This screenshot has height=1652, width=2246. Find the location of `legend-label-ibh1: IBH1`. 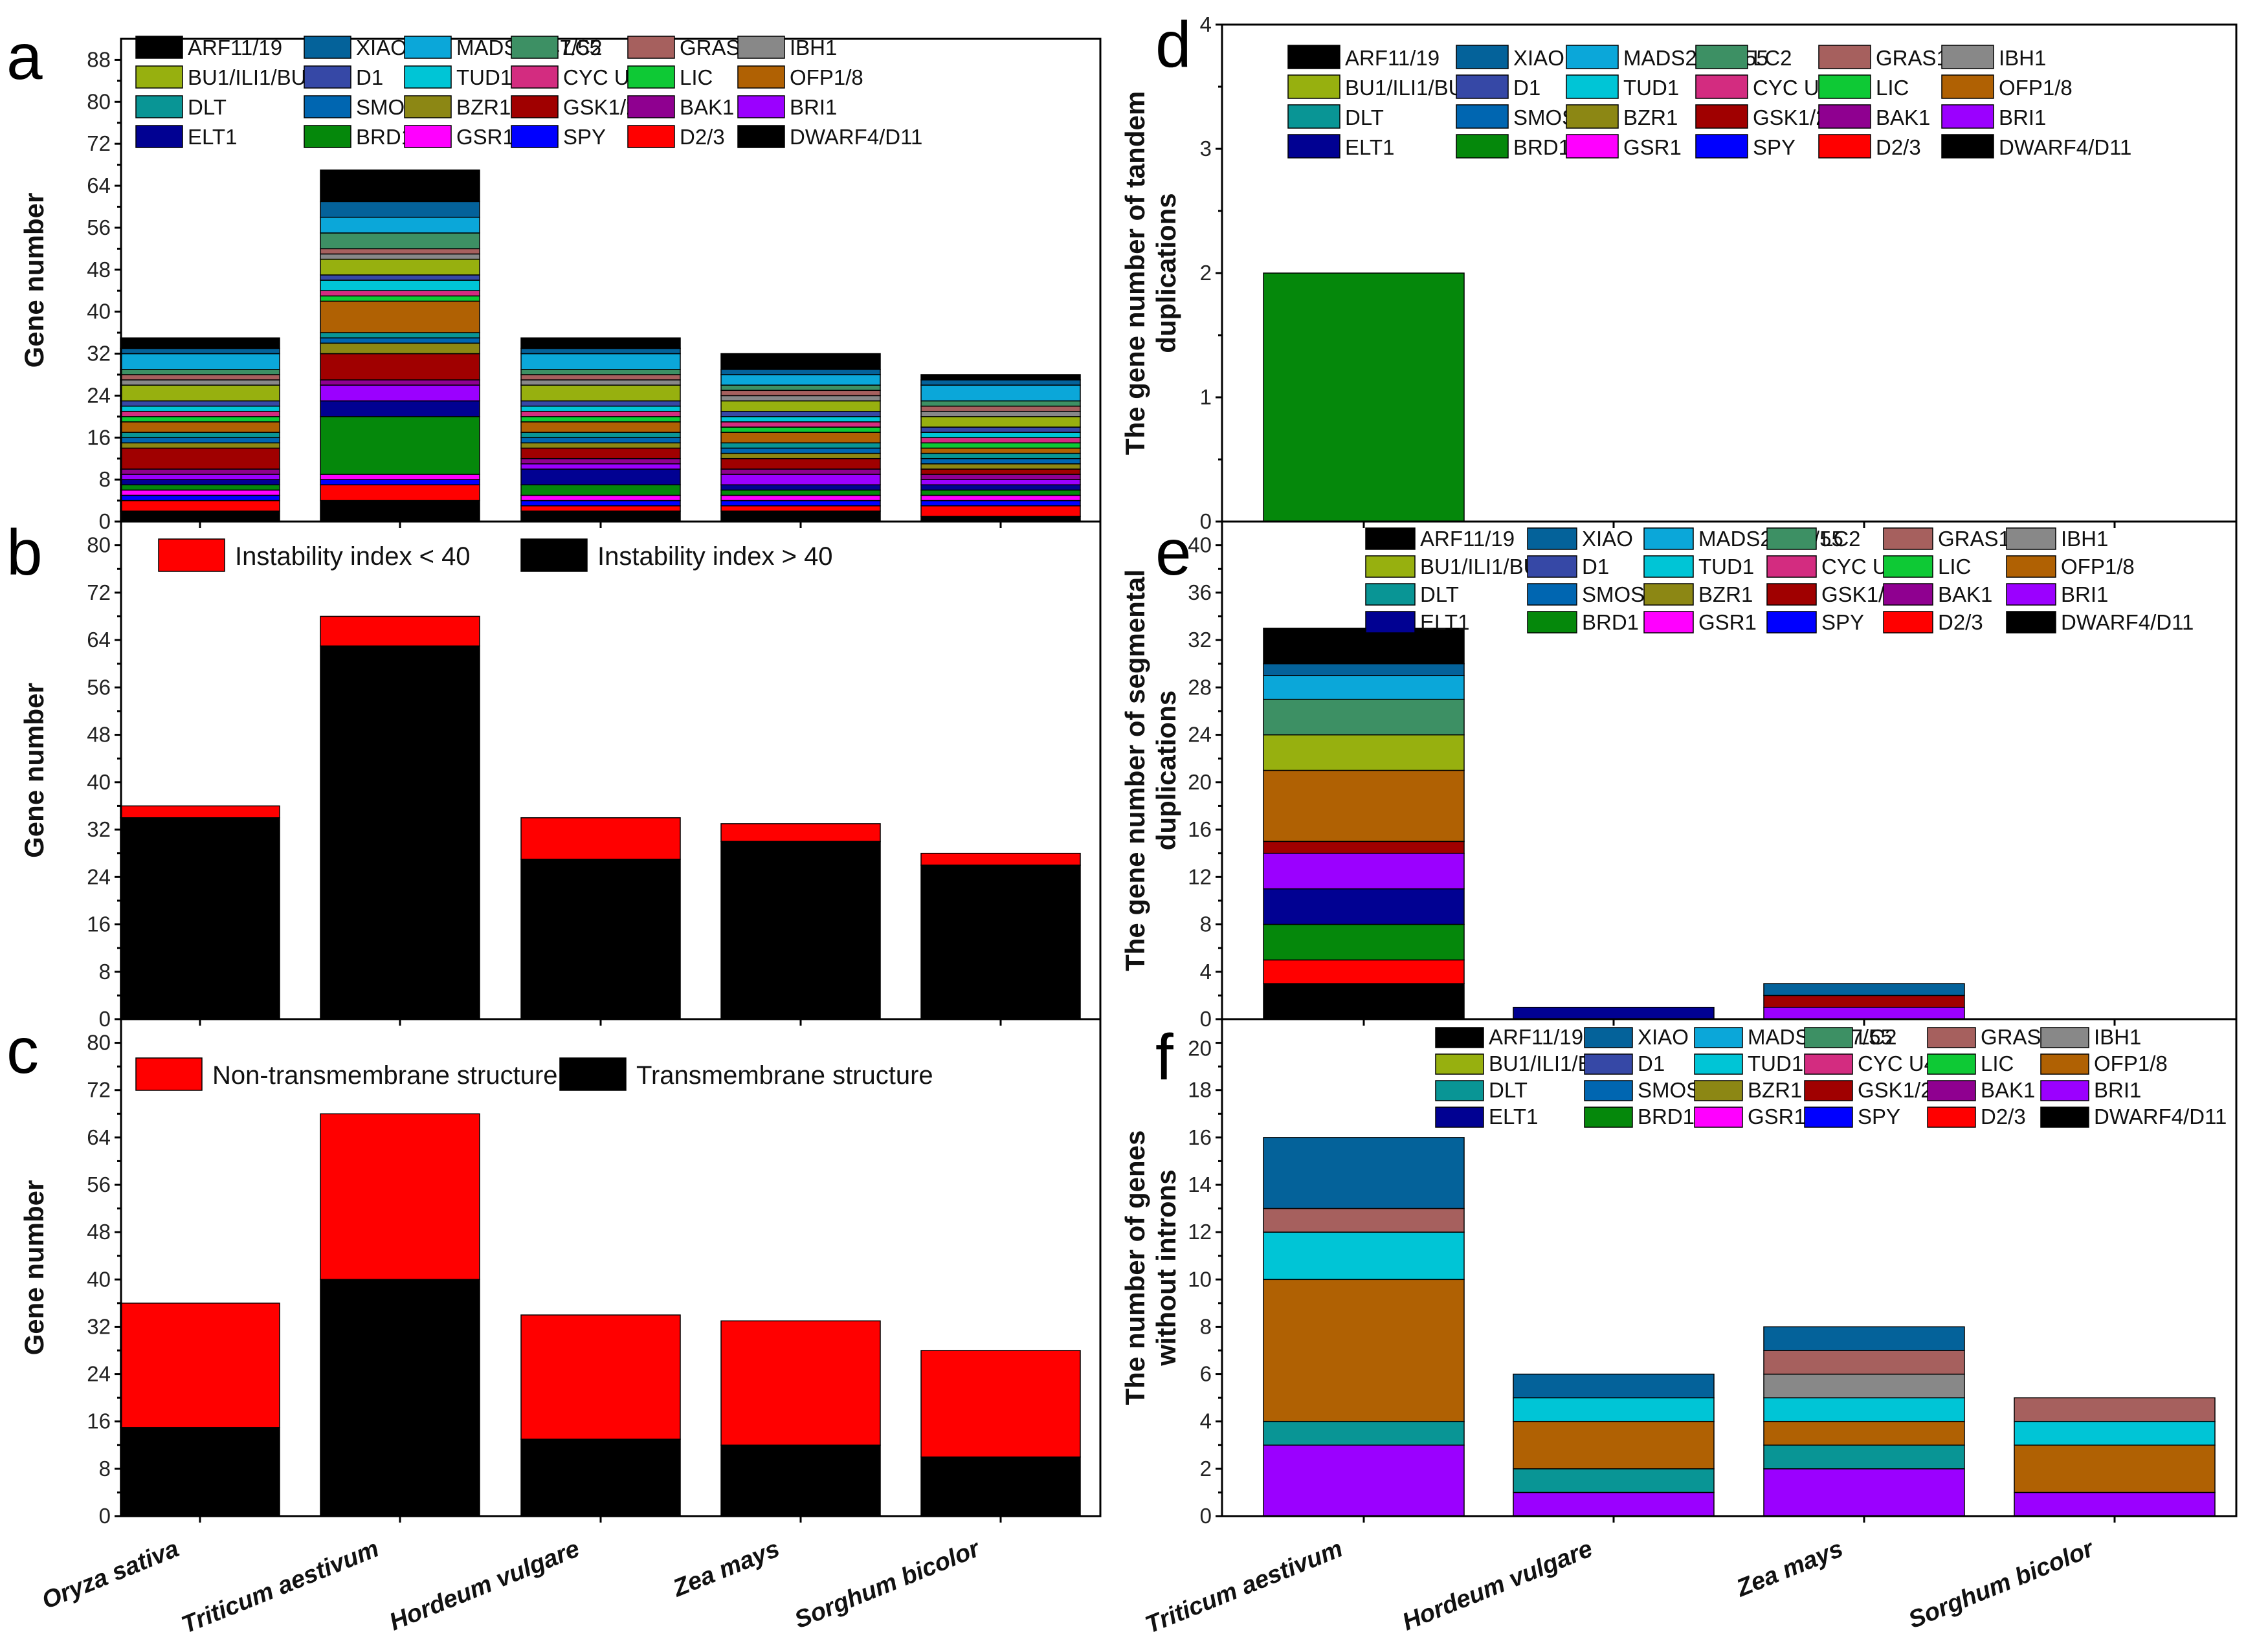

legend-label-ibh1: IBH1 is located at coordinates (813, 48).